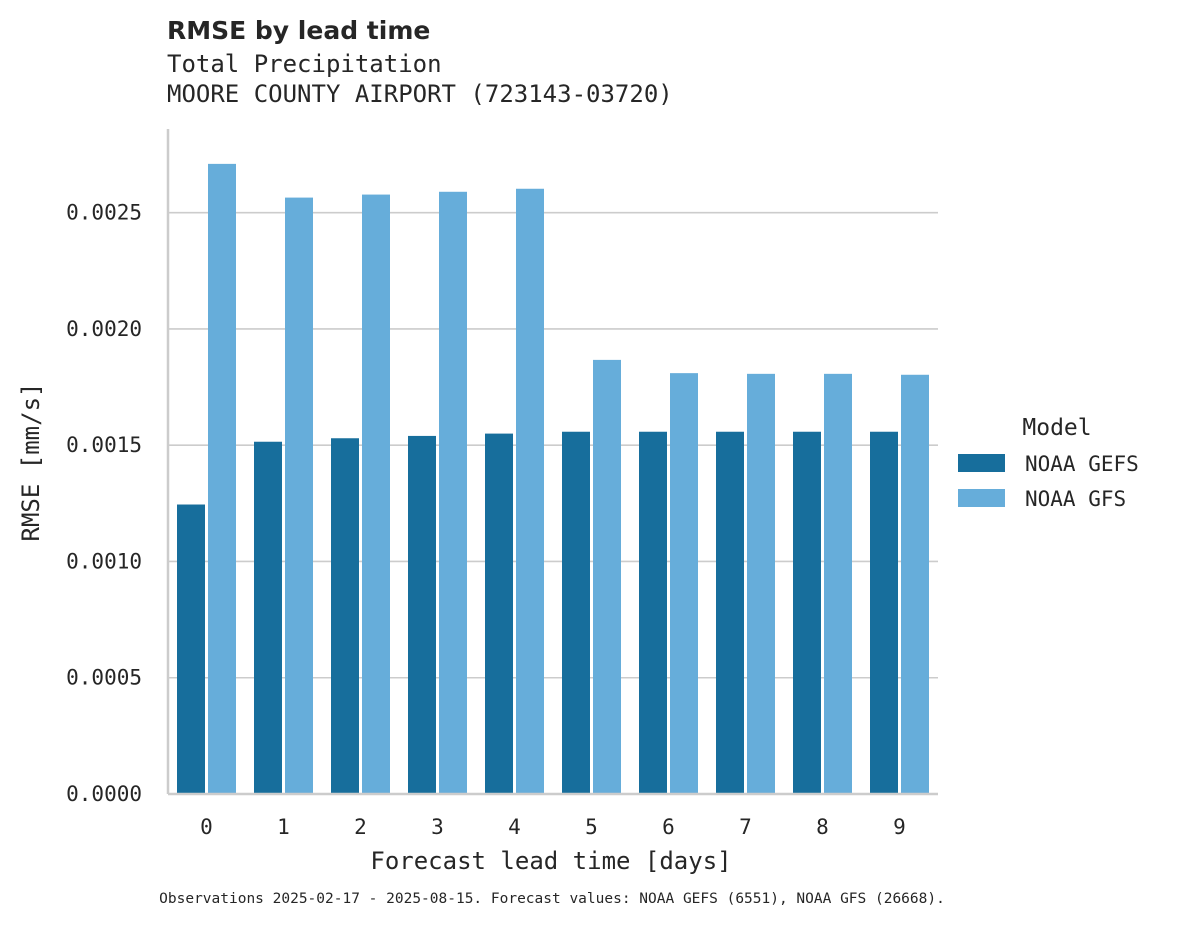 The image size is (1178, 928). I want to click on x-tick-label: 7, so click(745, 827).